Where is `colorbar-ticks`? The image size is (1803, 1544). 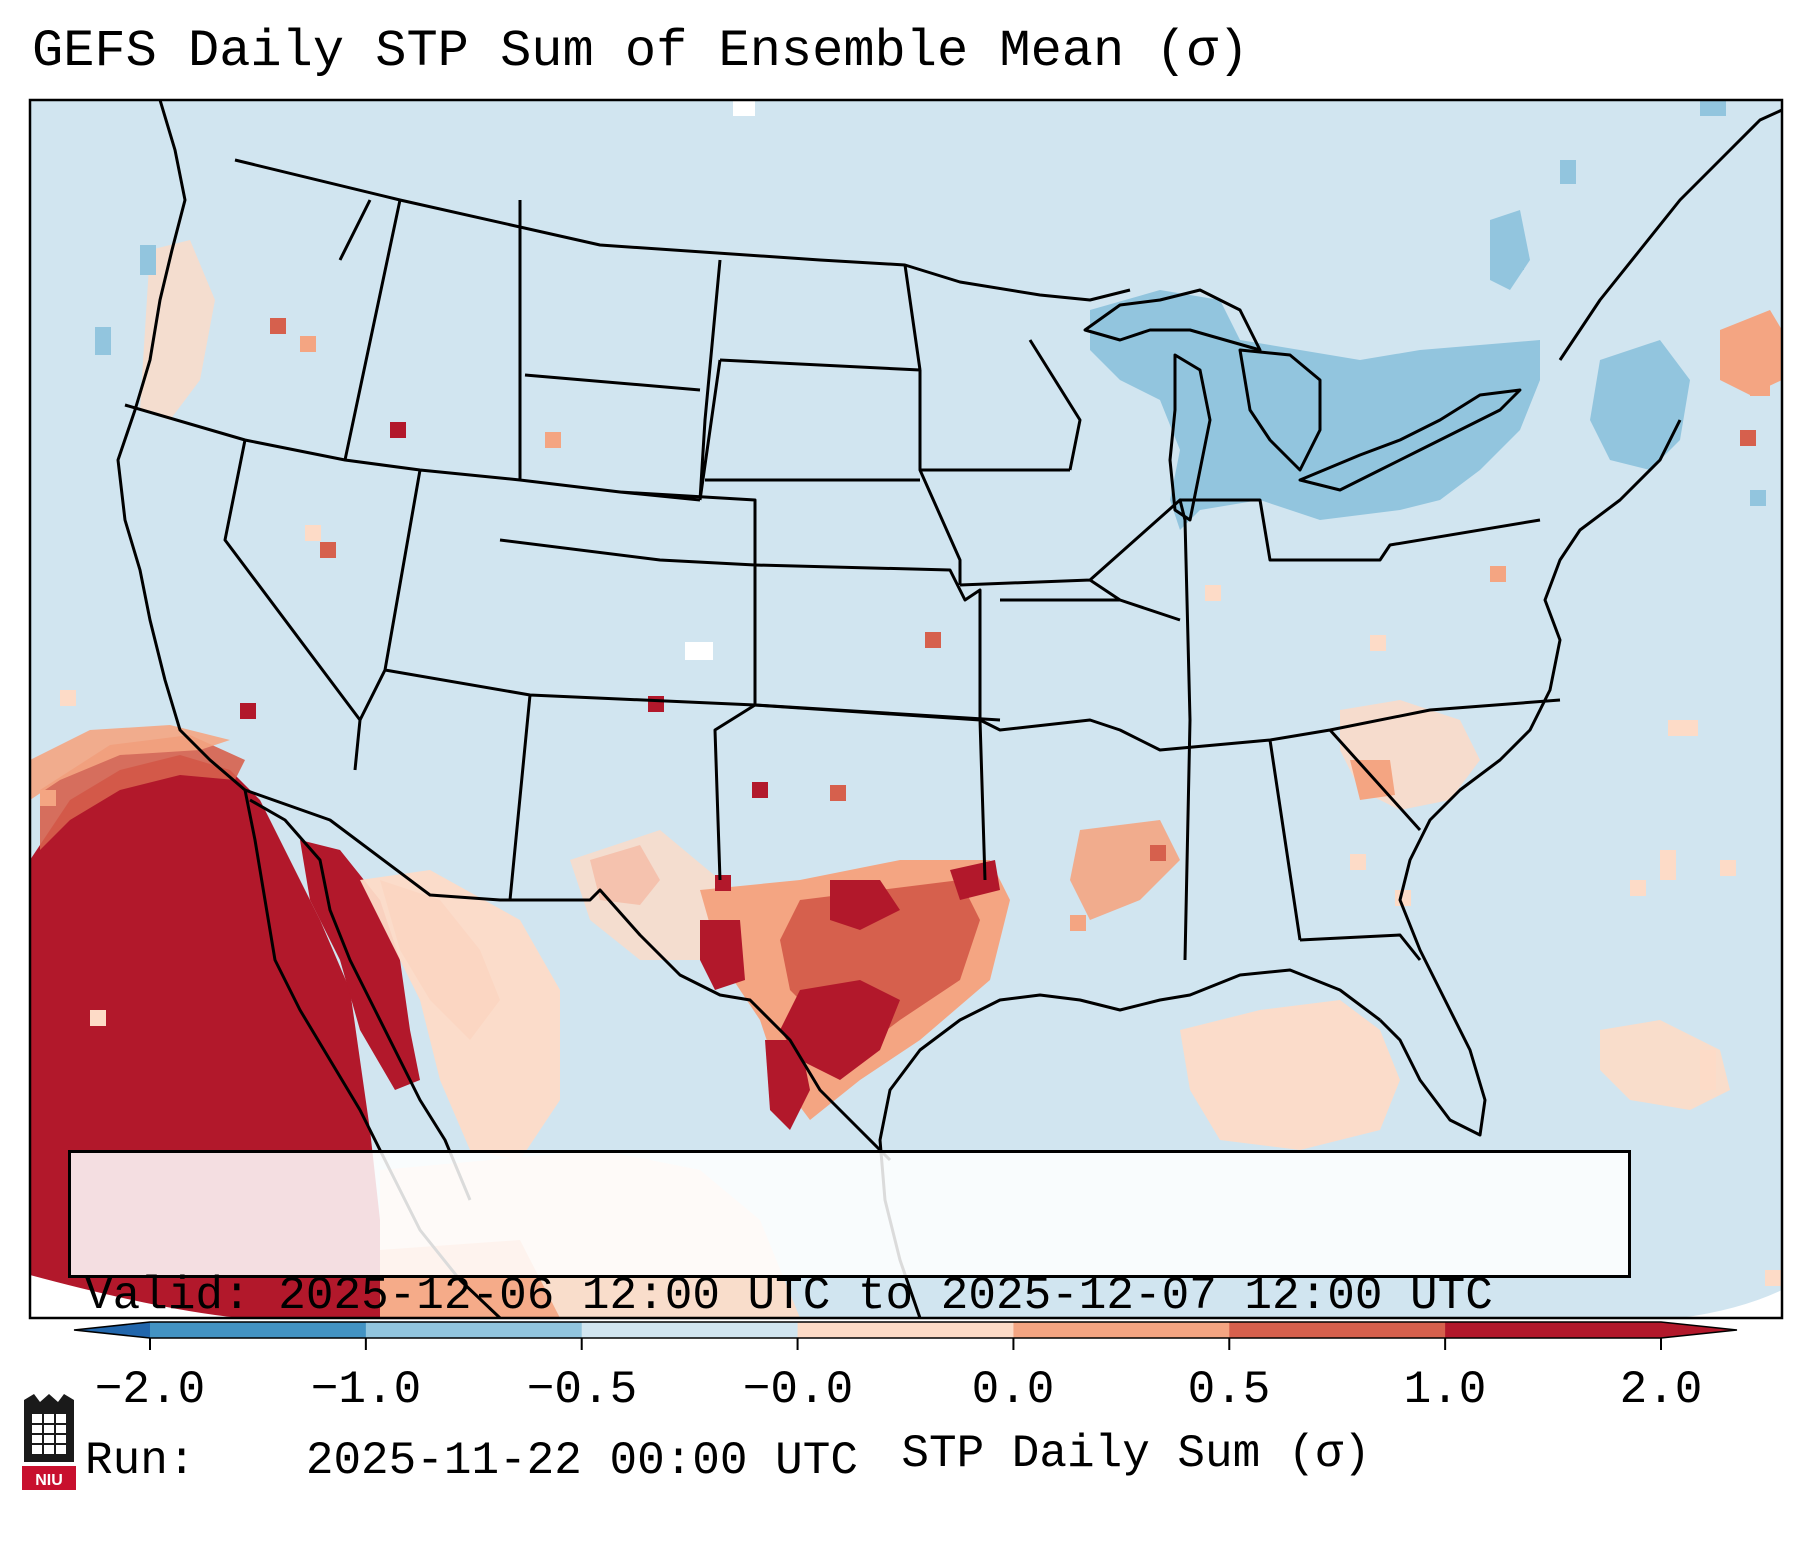
colorbar-ticks is located at coordinates (905, 1344).